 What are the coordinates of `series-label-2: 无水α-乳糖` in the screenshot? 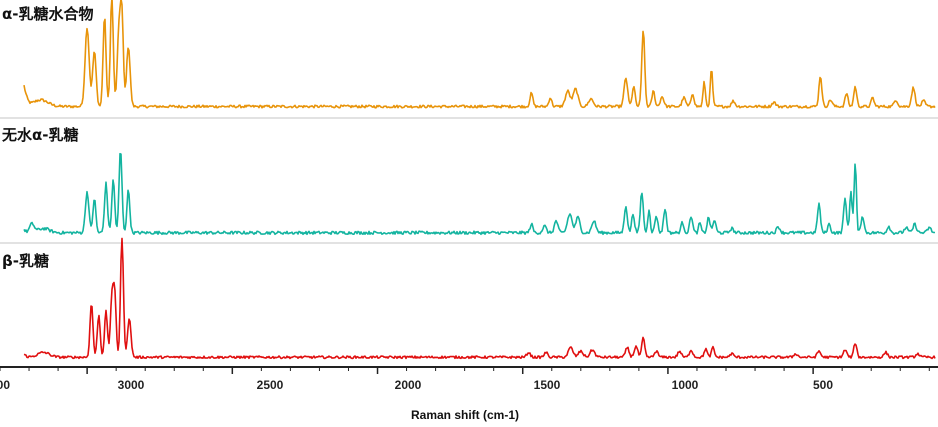 It's located at (40, 135).